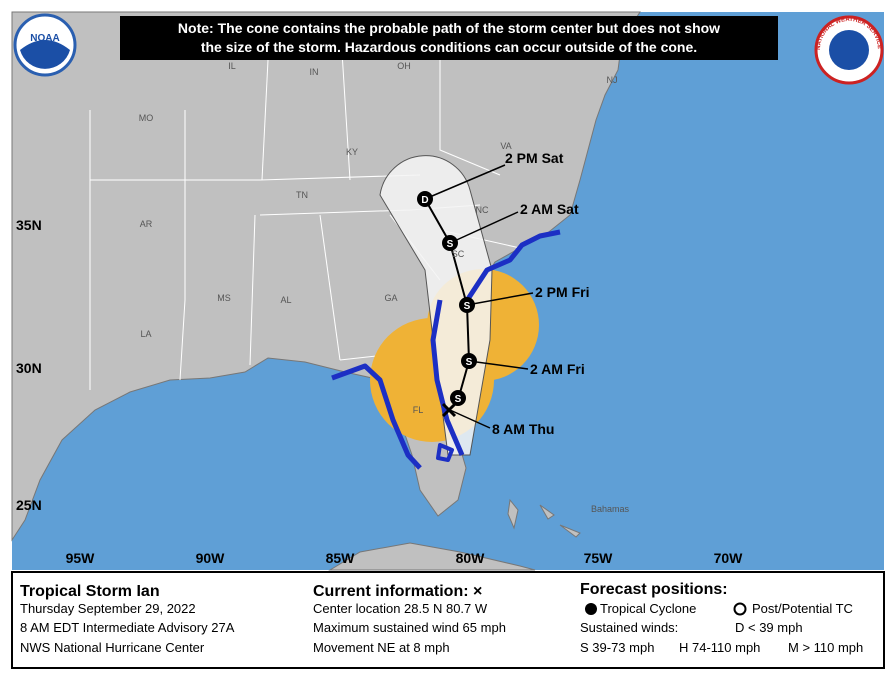 Image resolution: width=896 pixels, height=677 pixels. What do you see at coordinates (471, 558) in the screenshot?
I see `lon-label: 80W` at bounding box center [471, 558].